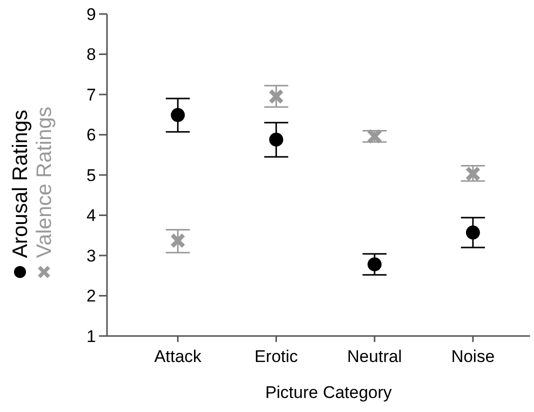  Describe the element at coordinates (44, 182) in the screenshot. I see `text: Valence Ratings` at that location.